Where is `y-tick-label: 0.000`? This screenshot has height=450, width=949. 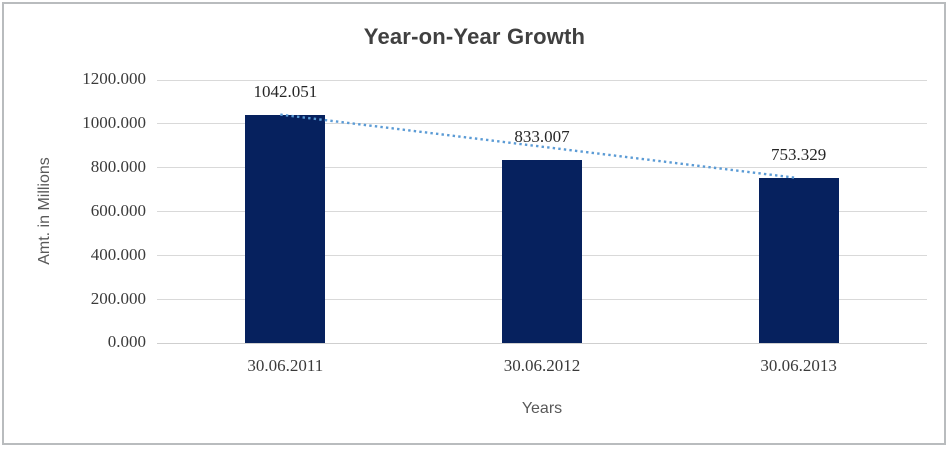 y-tick-label: 0.000 is located at coordinates (126, 342).